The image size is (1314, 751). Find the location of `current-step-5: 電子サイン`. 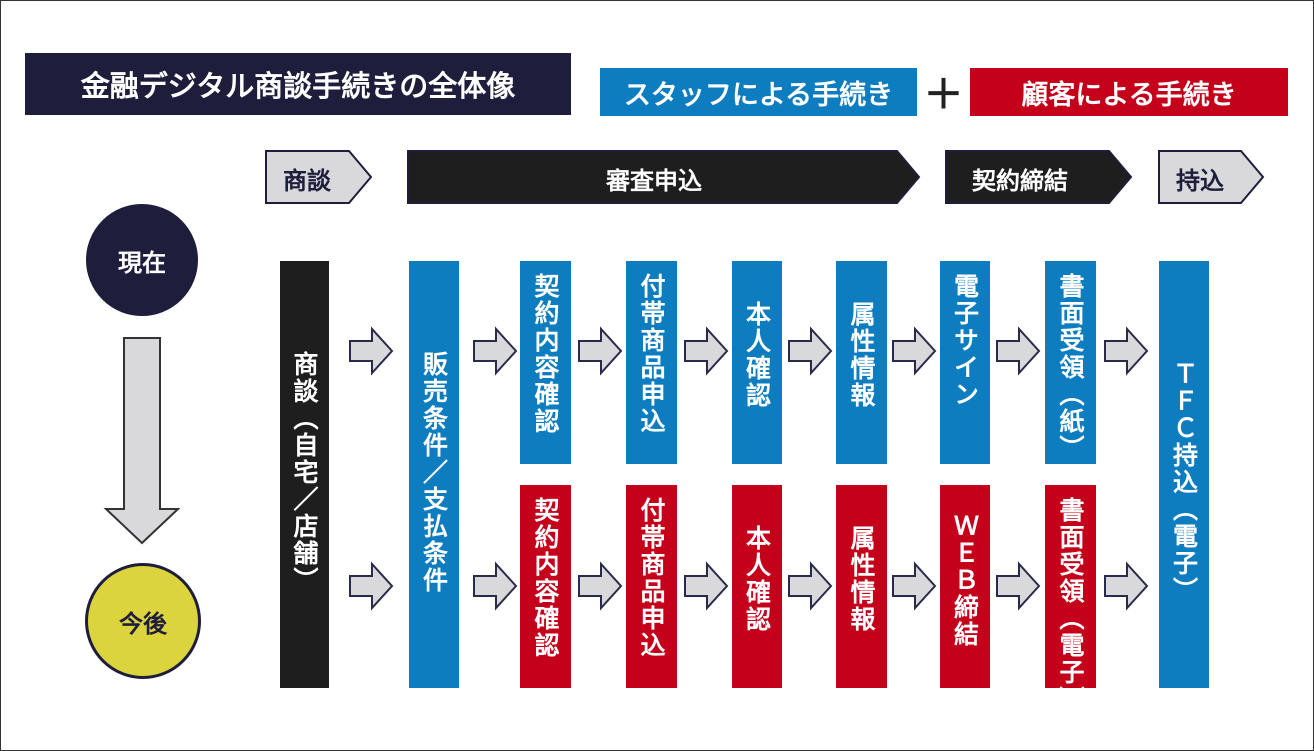

current-step-5: 電子サイン is located at coordinates (965, 362).